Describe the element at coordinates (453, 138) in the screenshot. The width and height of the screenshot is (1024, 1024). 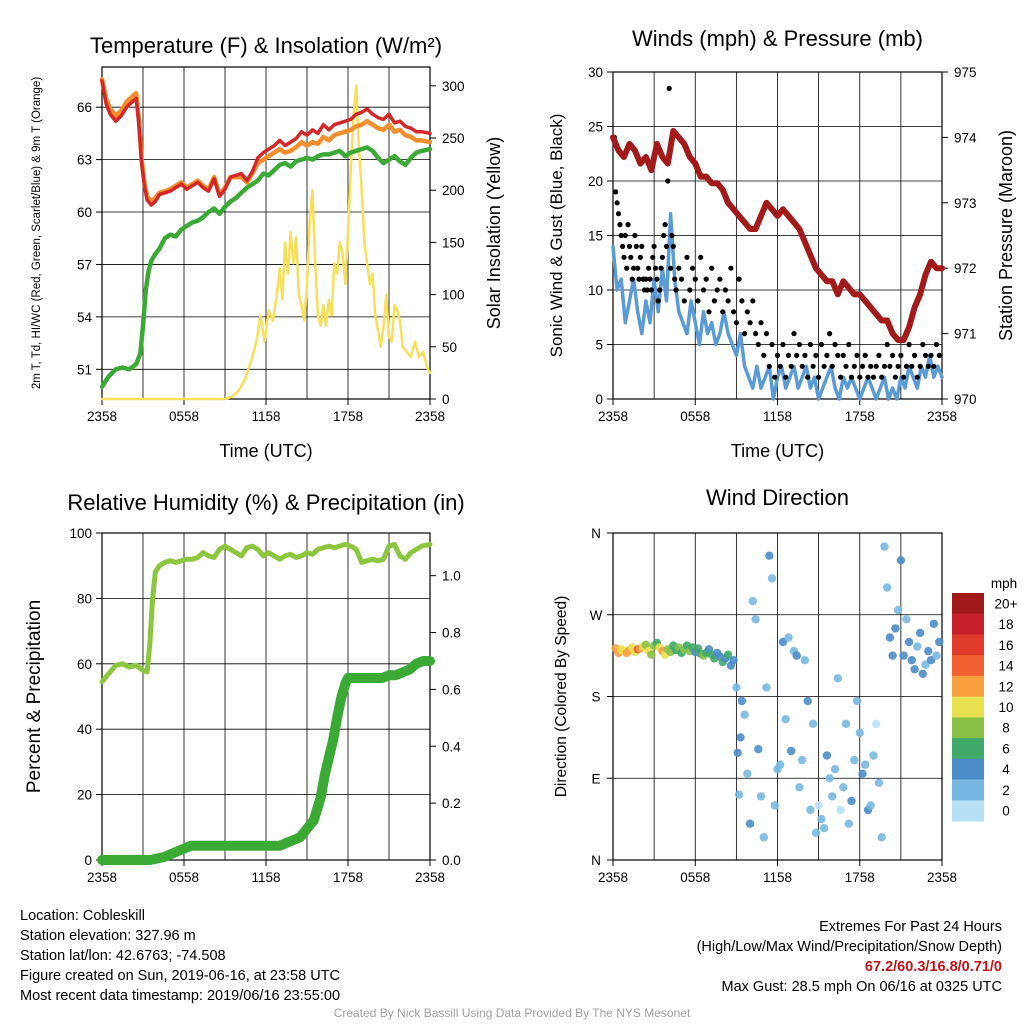
I see `y2-tick-label: 250` at that location.